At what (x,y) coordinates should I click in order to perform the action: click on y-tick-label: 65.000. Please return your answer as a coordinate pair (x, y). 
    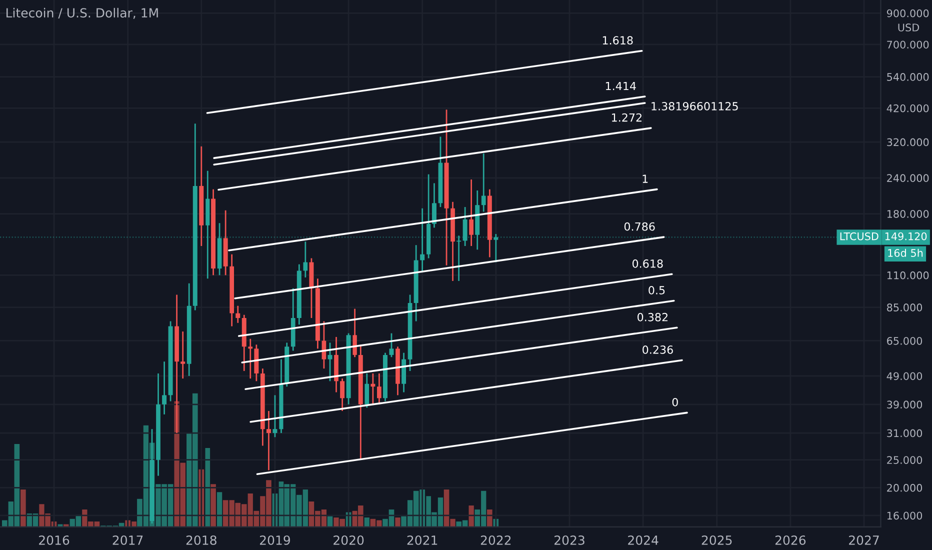
    Looking at the image, I should click on (904, 340).